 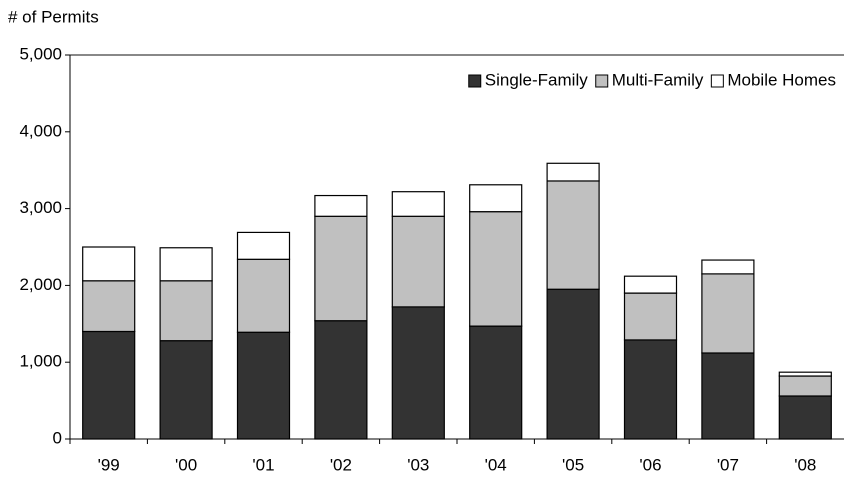 What do you see at coordinates (496, 464) in the screenshot?
I see `x-tick-label: '04` at bounding box center [496, 464].